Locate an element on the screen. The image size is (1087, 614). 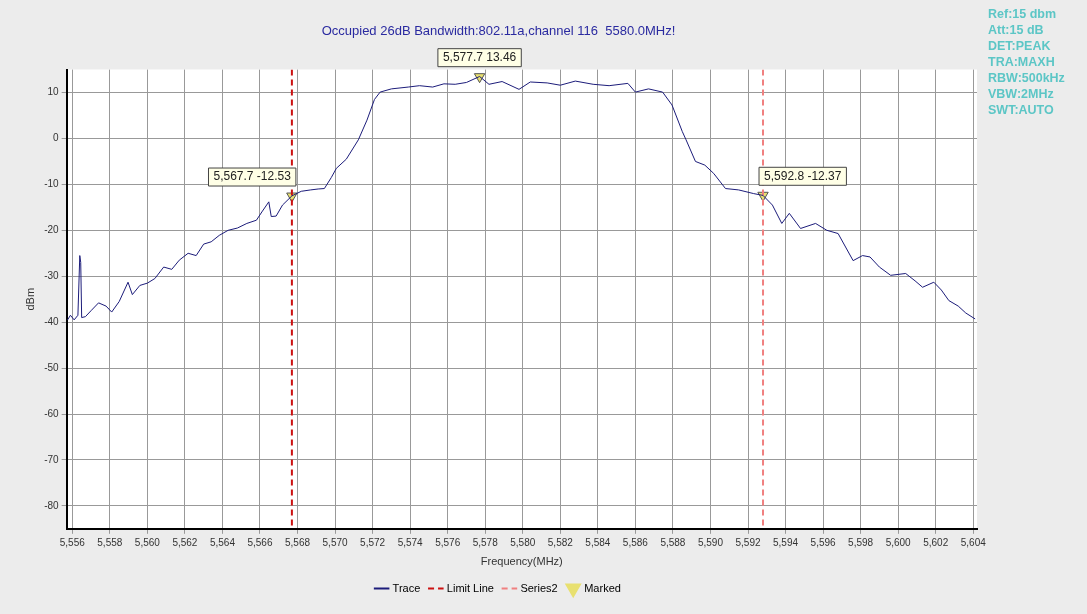
y-tick-label: -60 is located at coordinates (52, 413).